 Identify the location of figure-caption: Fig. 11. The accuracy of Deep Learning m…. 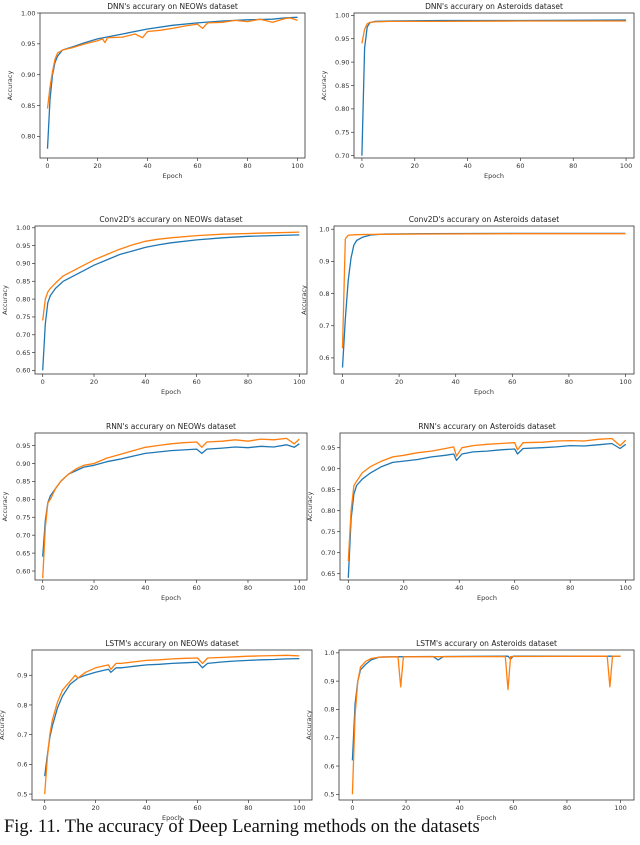
(242, 827).